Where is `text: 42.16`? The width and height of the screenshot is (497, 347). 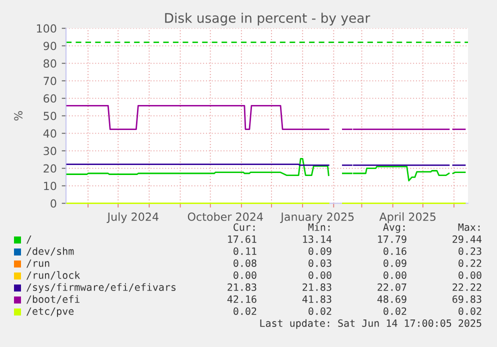 text: 42.16 is located at coordinates (241, 299).